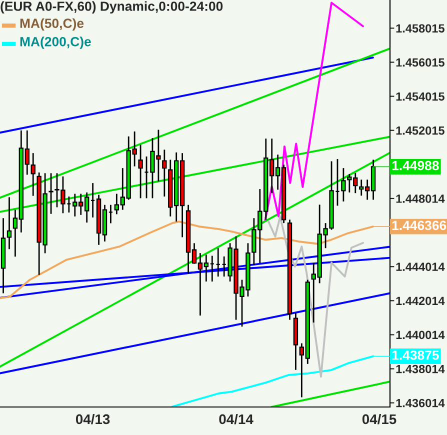 Image resolution: width=447 pixels, height=435 pixels. What do you see at coordinates (420, 403) in the screenshot?
I see `y-tick-label: 1.436014` at bounding box center [420, 403].